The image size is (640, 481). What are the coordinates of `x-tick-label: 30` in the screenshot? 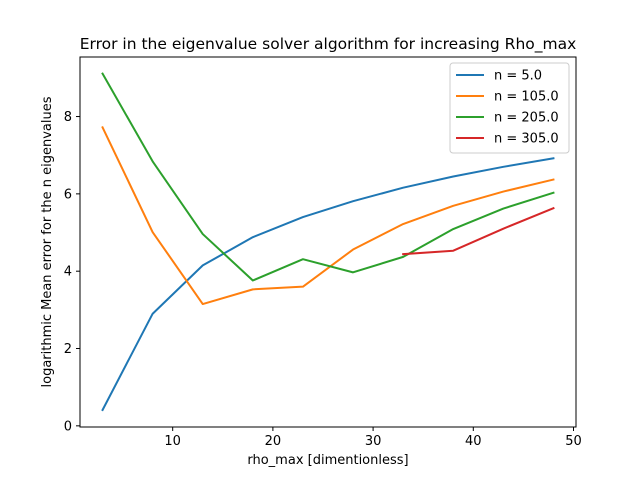 It's located at (373, 441).